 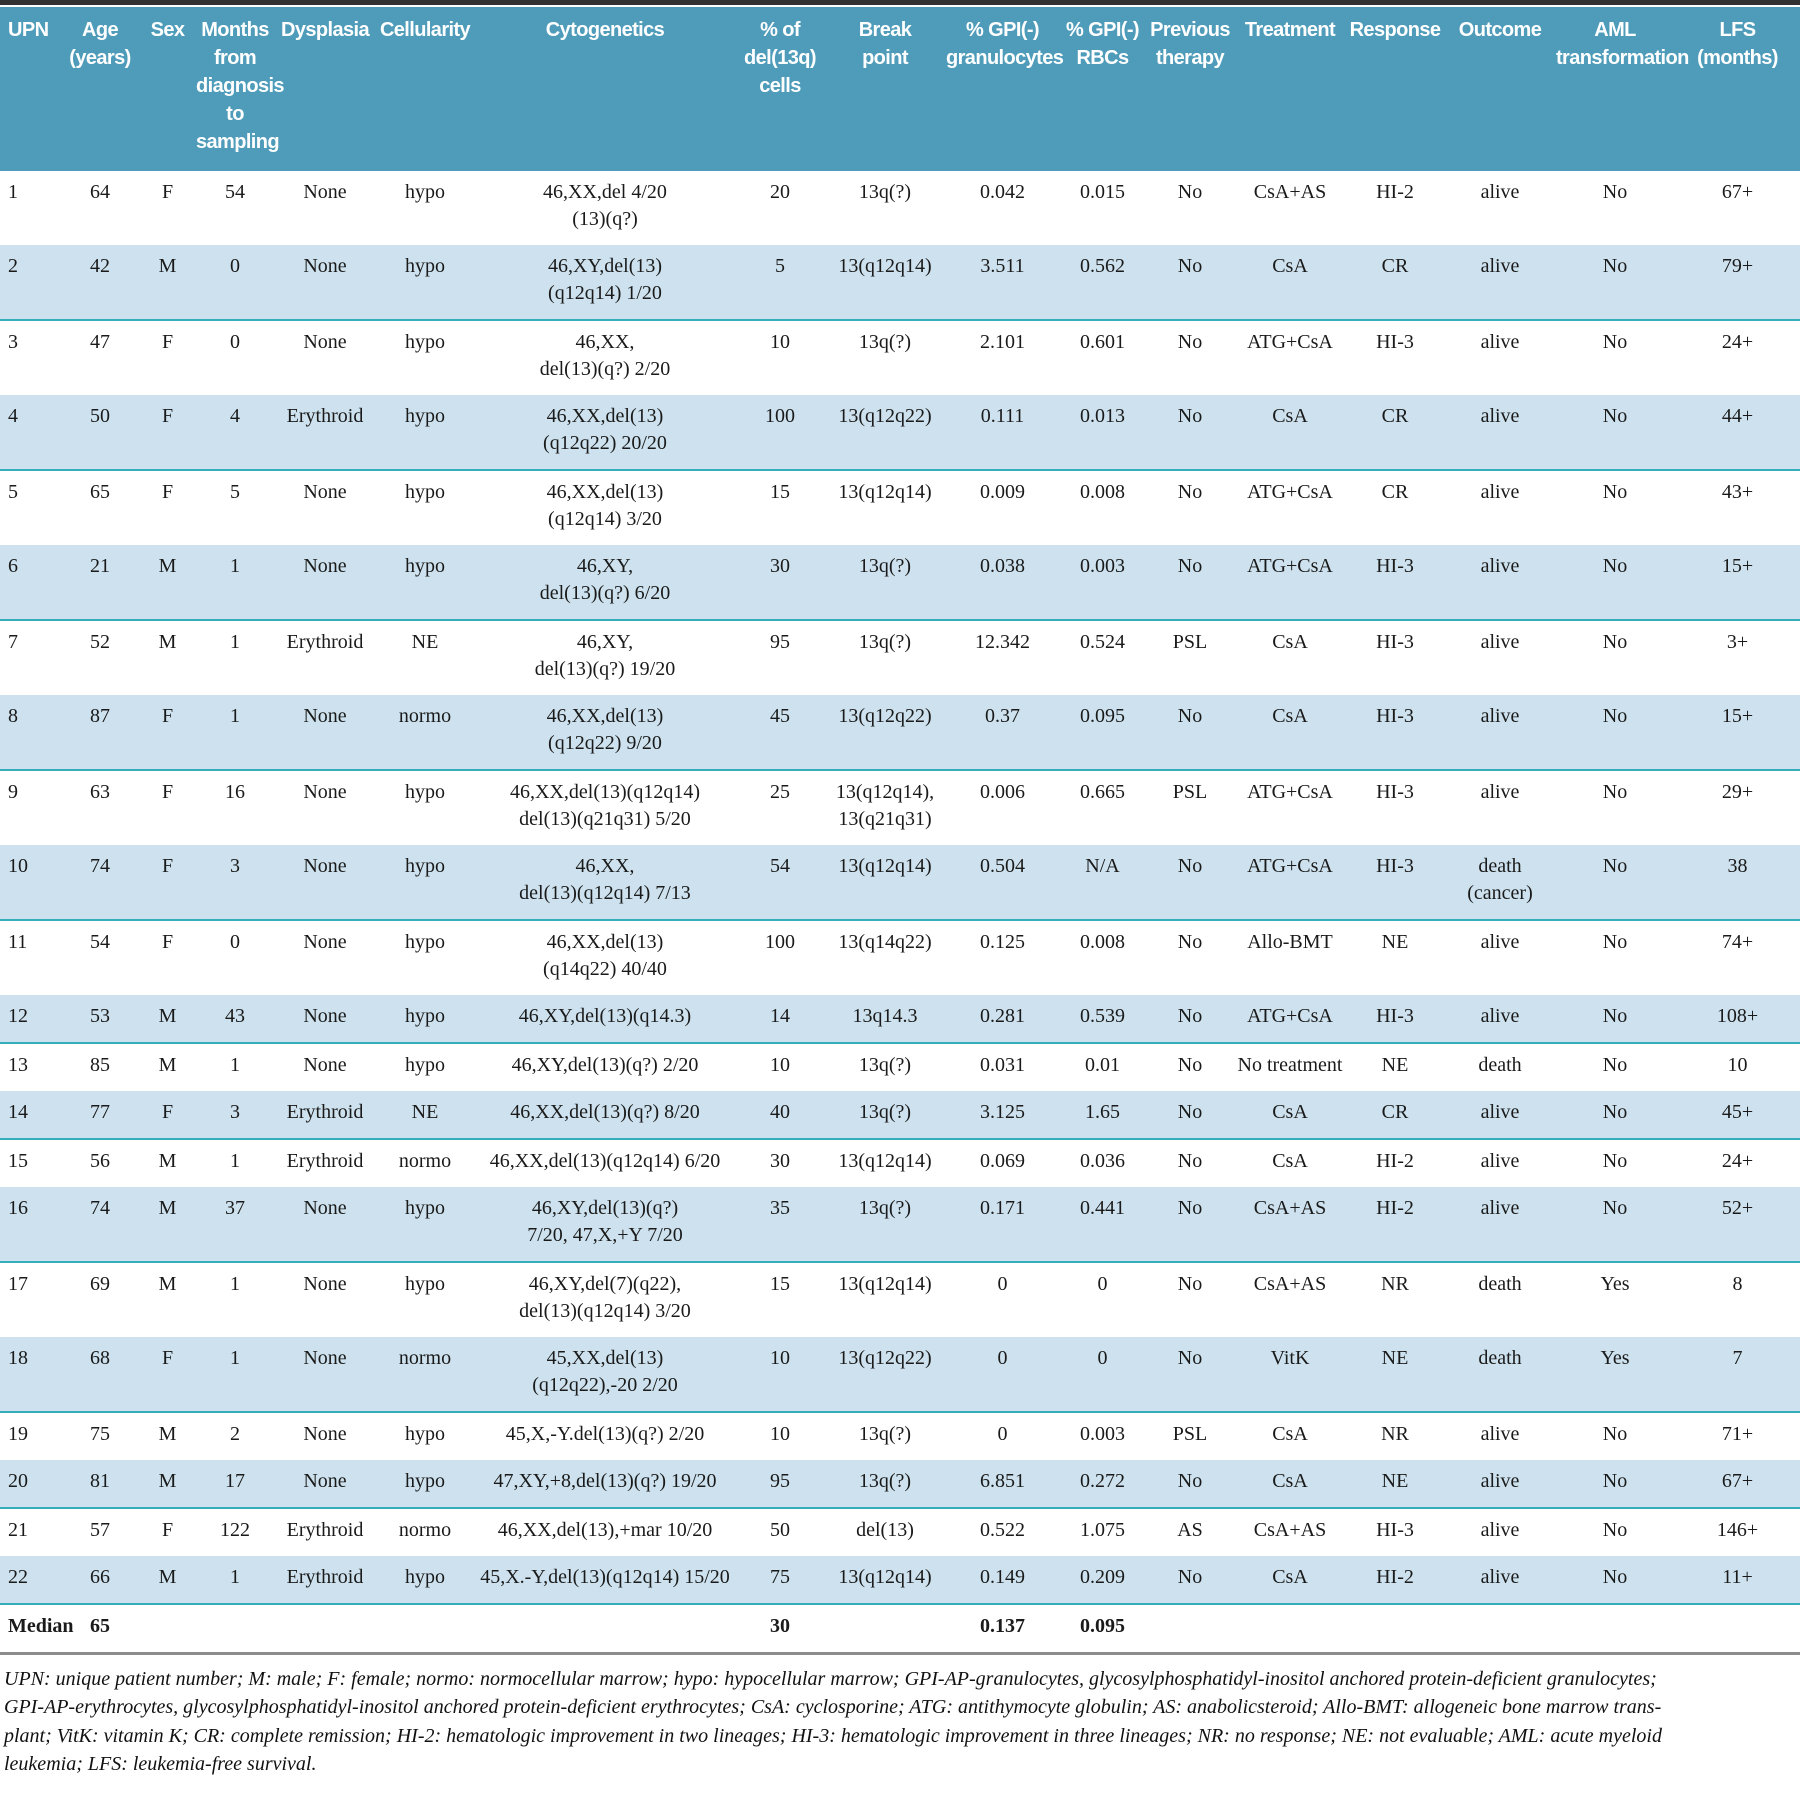 What do you see at coordinates (1615, 1628) in the screenshot?
I see `cell-aml` at bounding box center [1615, 1628].